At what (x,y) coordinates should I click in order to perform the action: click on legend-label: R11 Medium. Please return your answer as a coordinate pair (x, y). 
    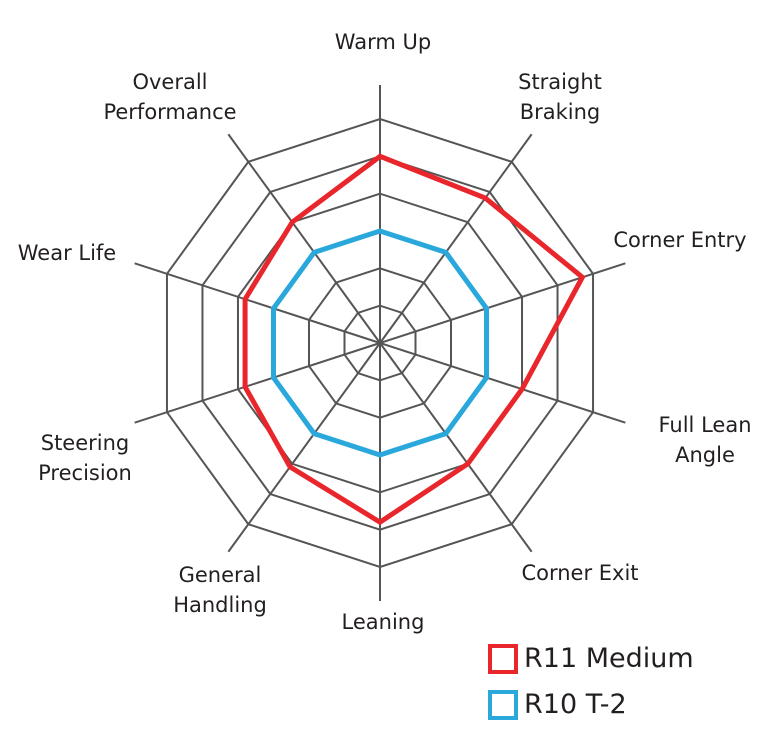
    Looking at the image, I should click on (609, 658).